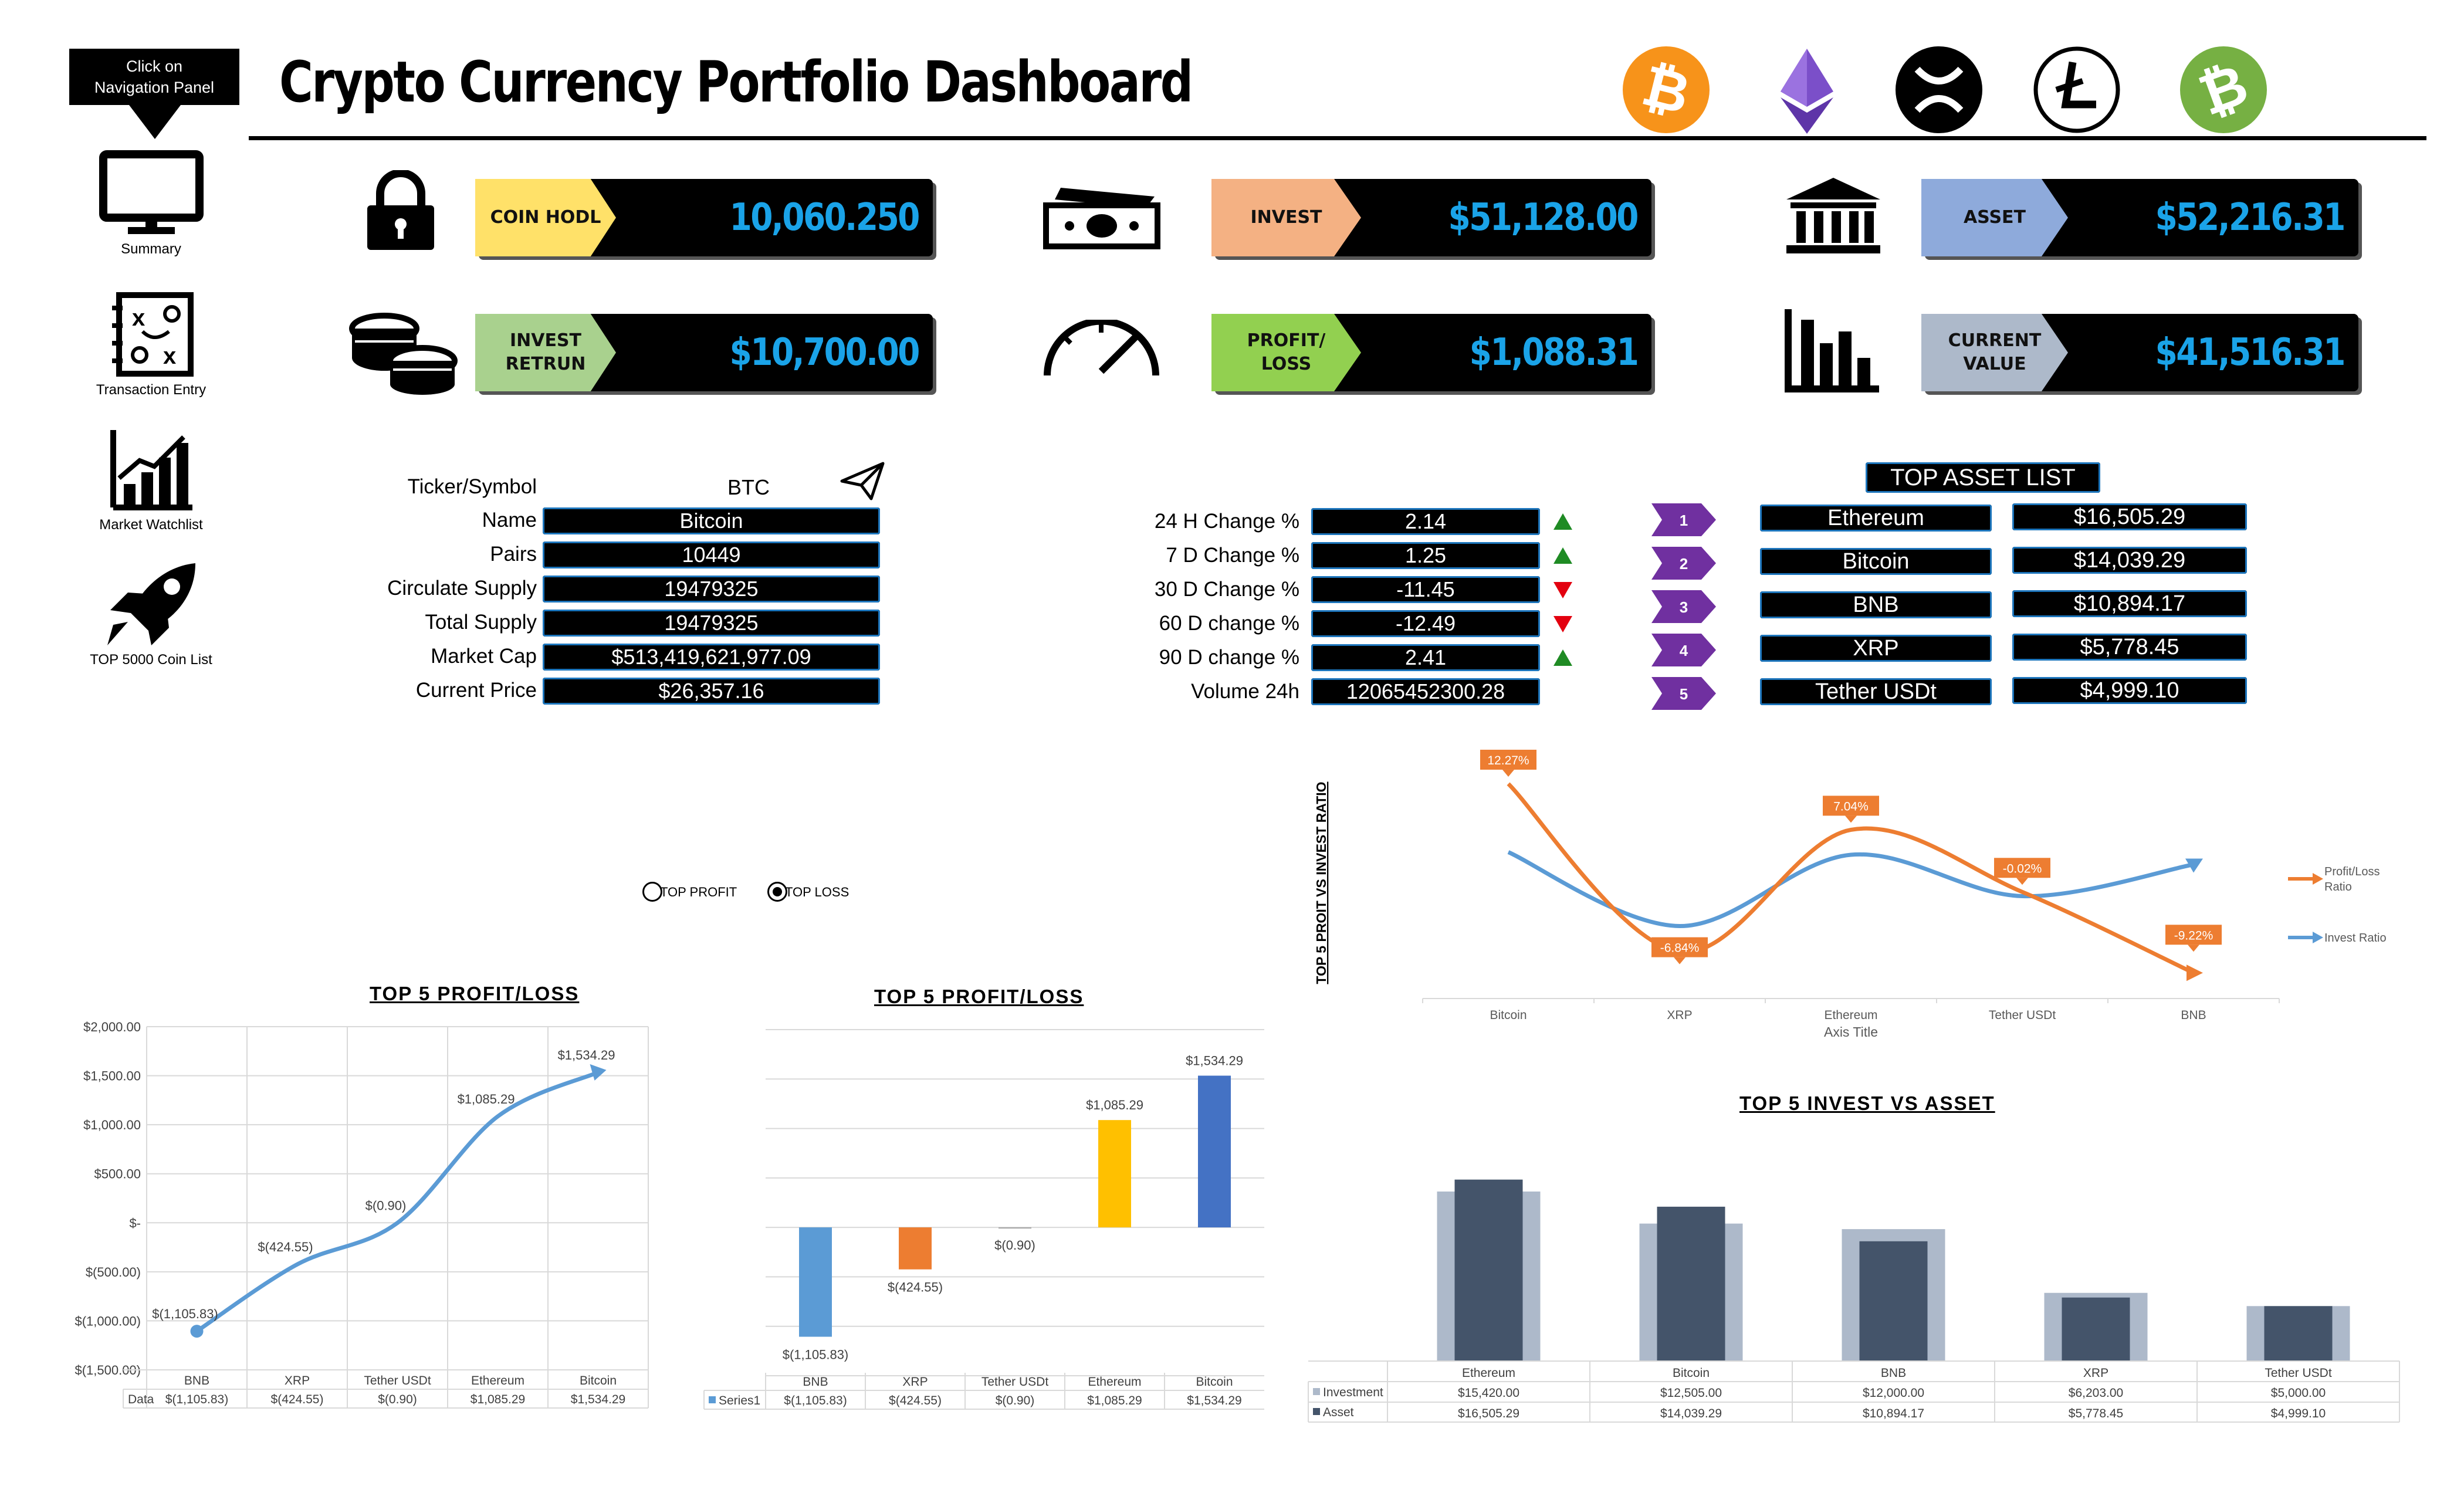  Describe the element at coordinates (1691, 1413) in the screenshot. I see `table-cell: $14,039.29` at that location.